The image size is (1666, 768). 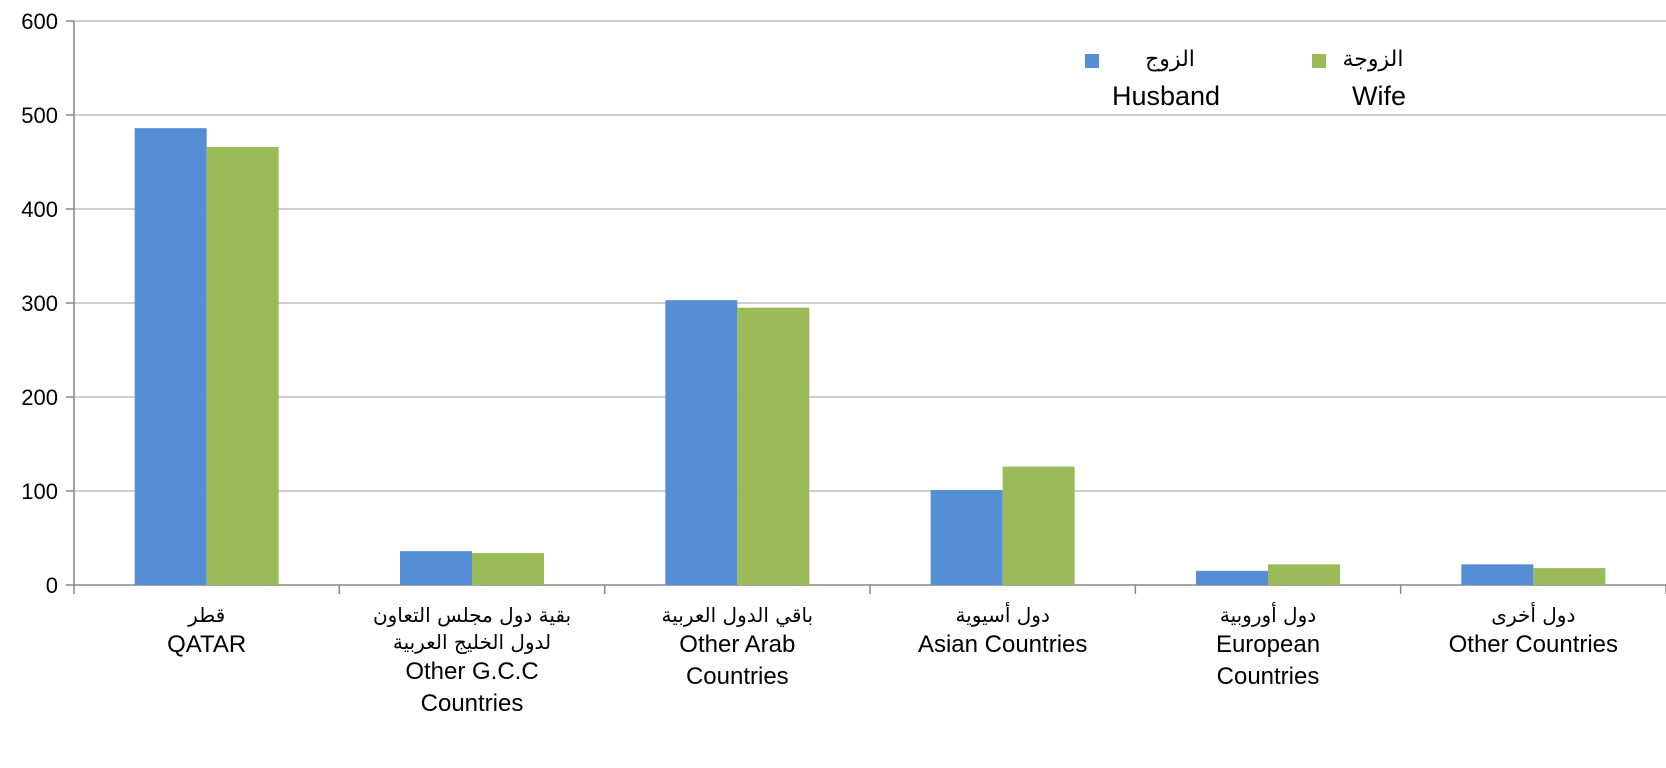 What do you see at coordinates (1373, 59) in the screenshot?
I see `legend-label-ar: الزوجة` at bounding box center [1373, 59].